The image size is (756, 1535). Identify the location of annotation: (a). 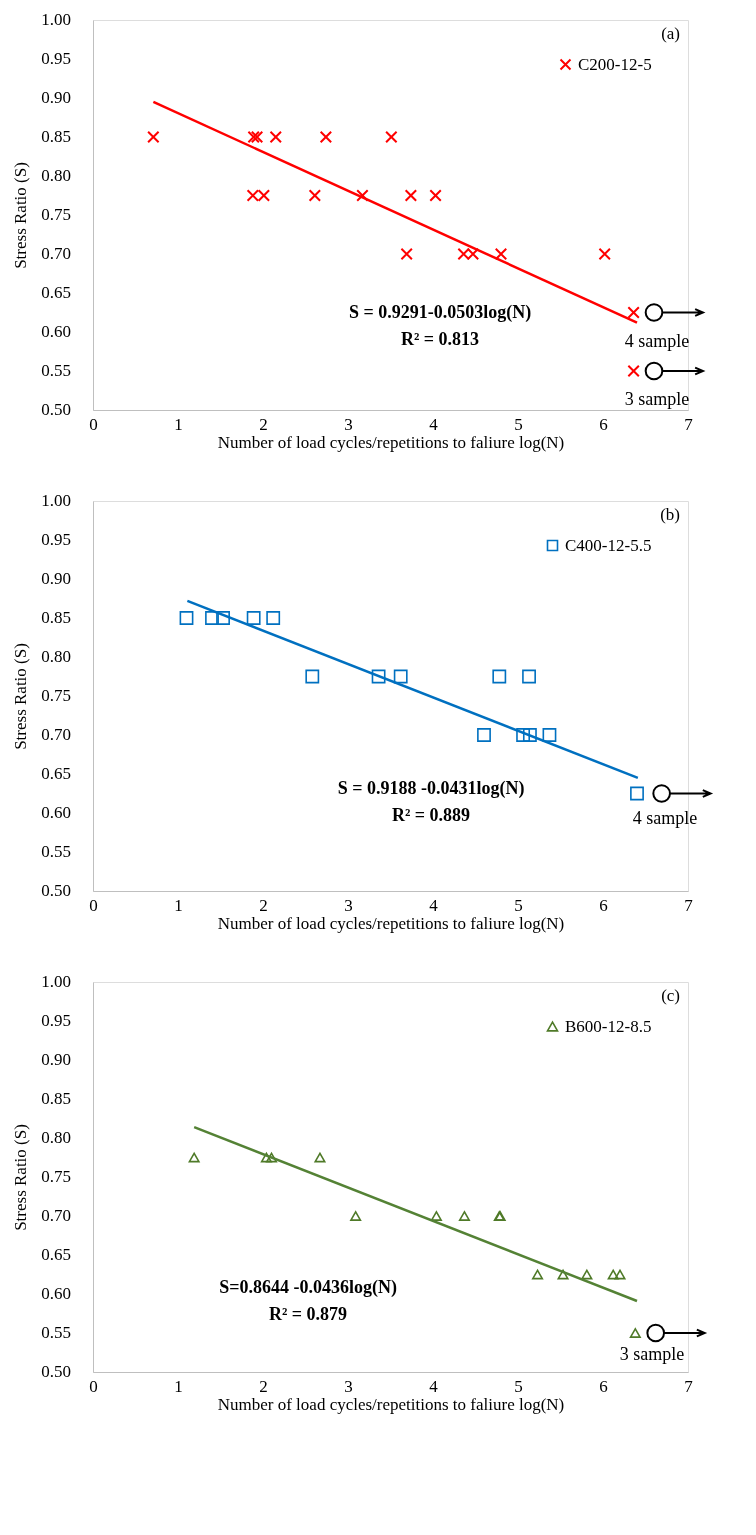
(670, 33).